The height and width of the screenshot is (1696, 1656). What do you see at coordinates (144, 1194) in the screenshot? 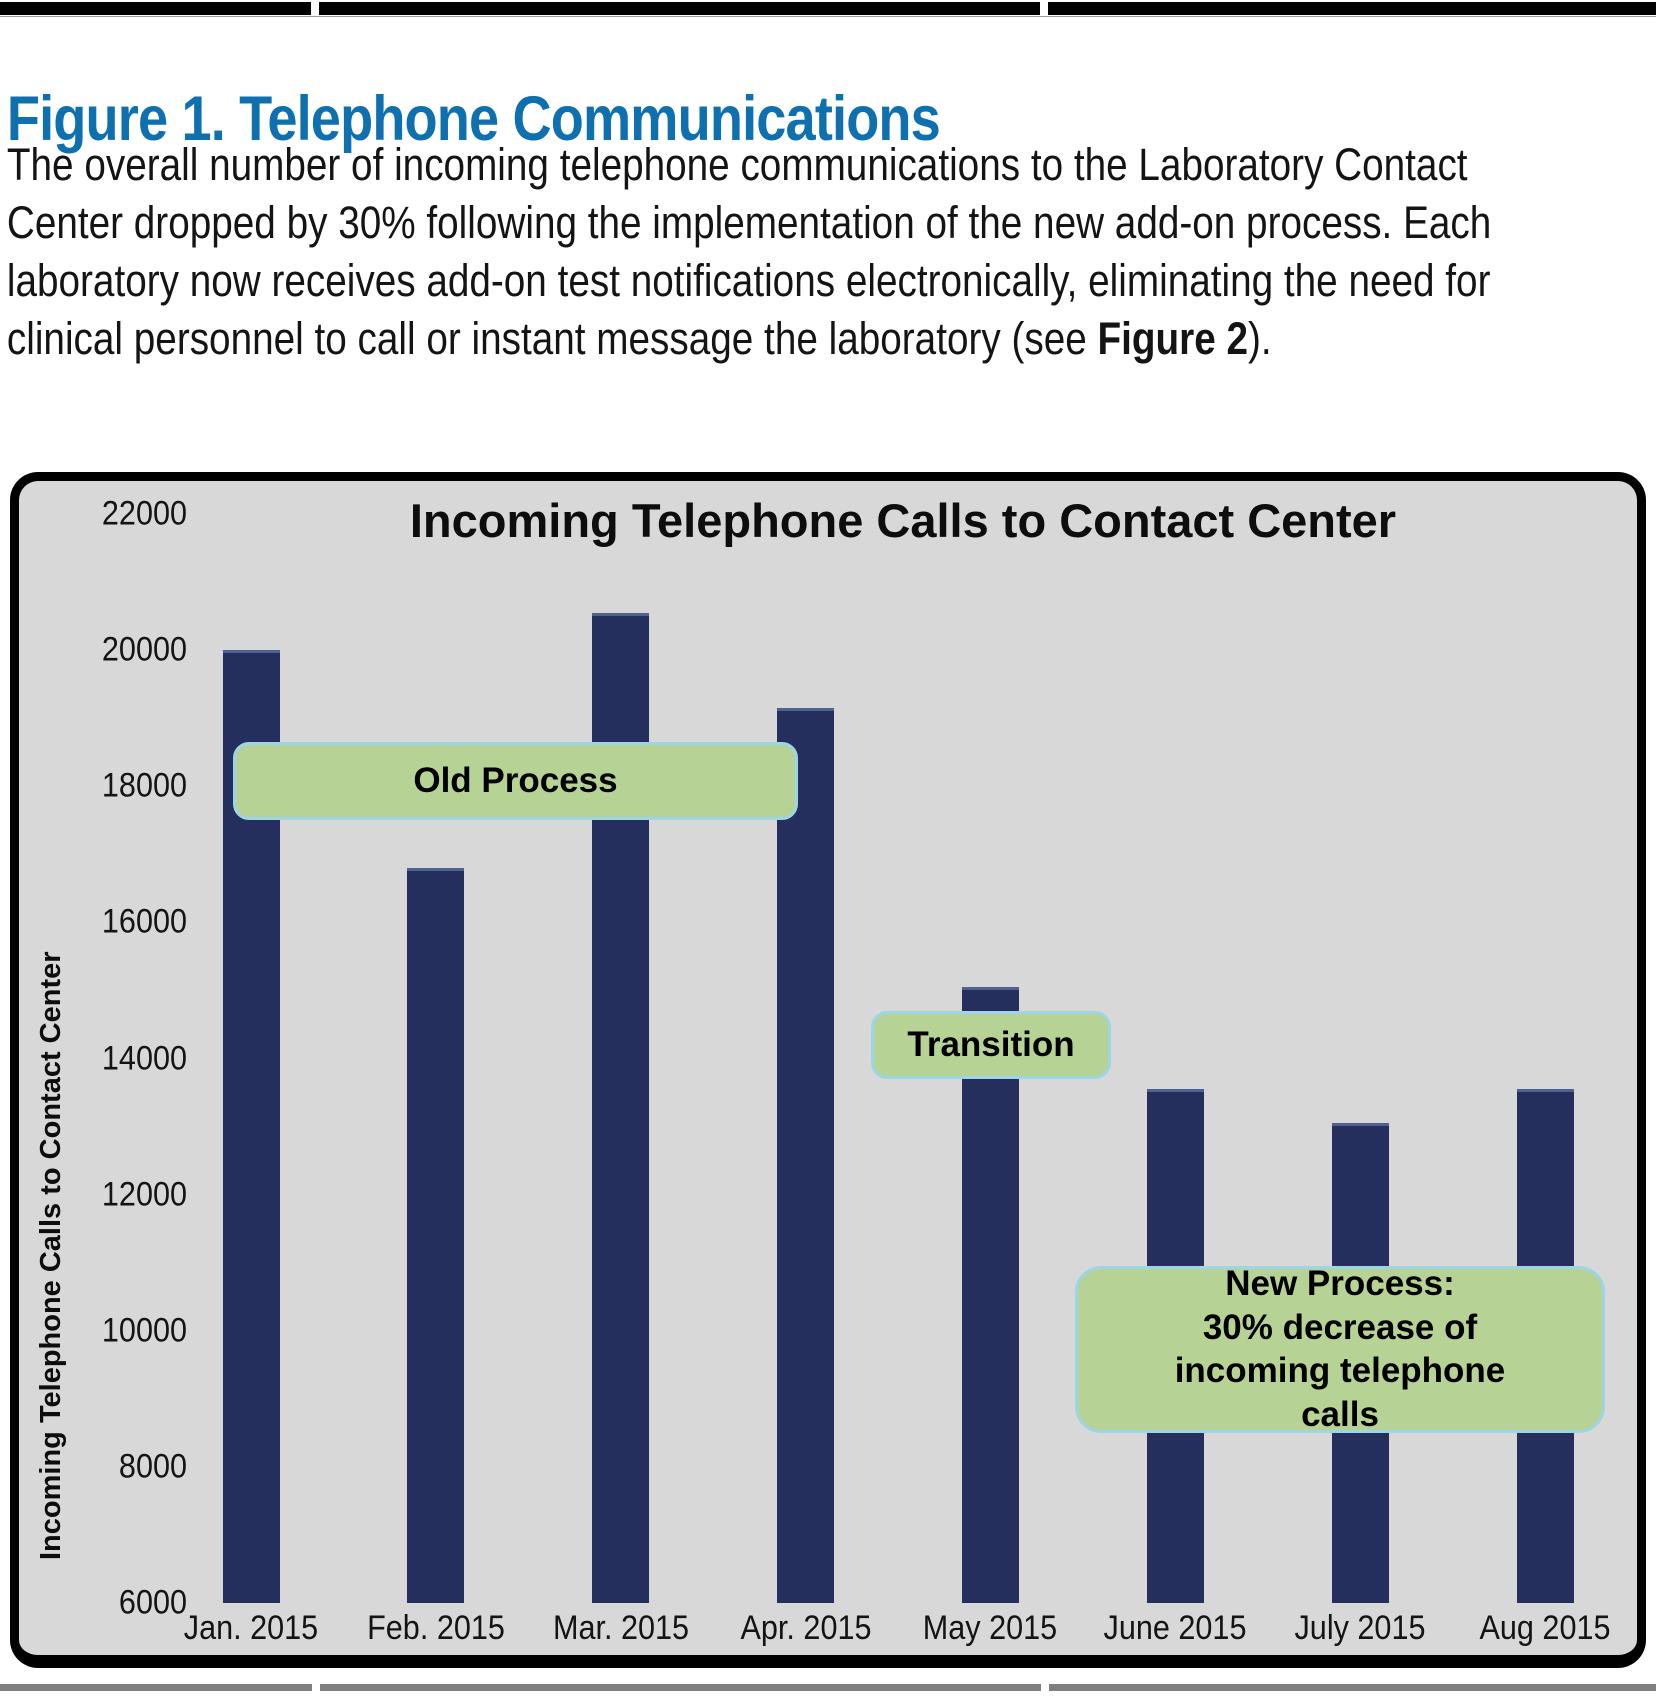
I see `y-tick-label: 12000` at bounding box center [144, 1194].